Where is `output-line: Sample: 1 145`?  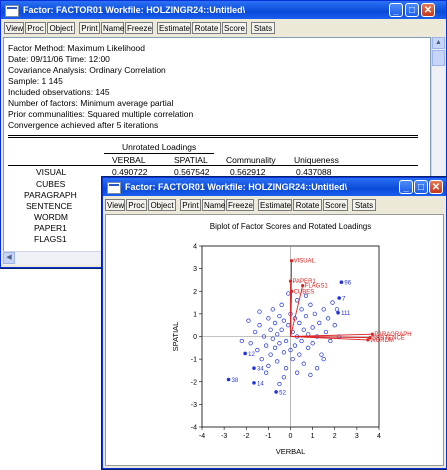 output-line: Sample: 1 145 is located at coordinates (35, 81).